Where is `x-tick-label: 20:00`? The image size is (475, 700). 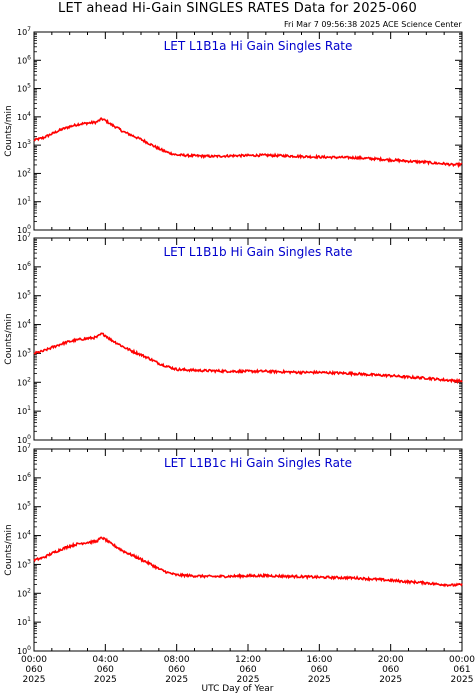 x-tick-label: 20:00 is located at coordinates (391, 660).